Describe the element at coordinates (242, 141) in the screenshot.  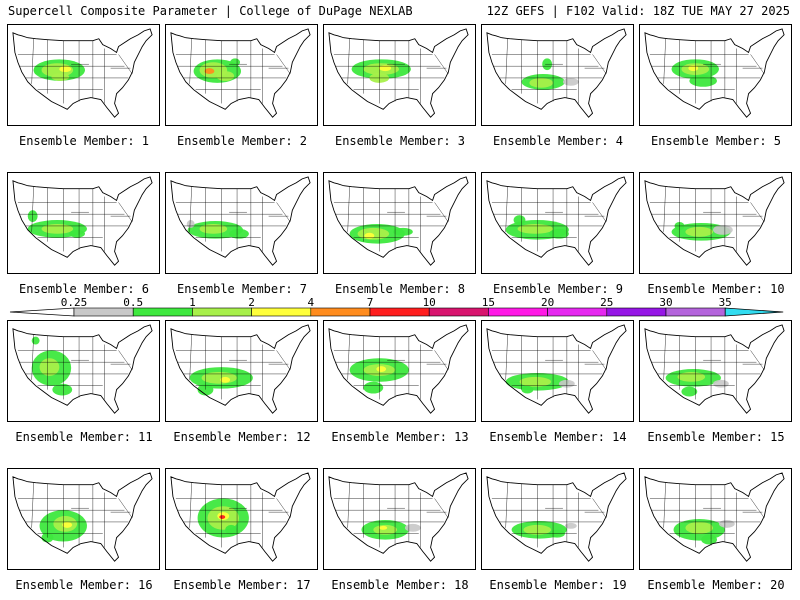
I see `ensemble-member-label: Ensemble Member: 2` at that location.